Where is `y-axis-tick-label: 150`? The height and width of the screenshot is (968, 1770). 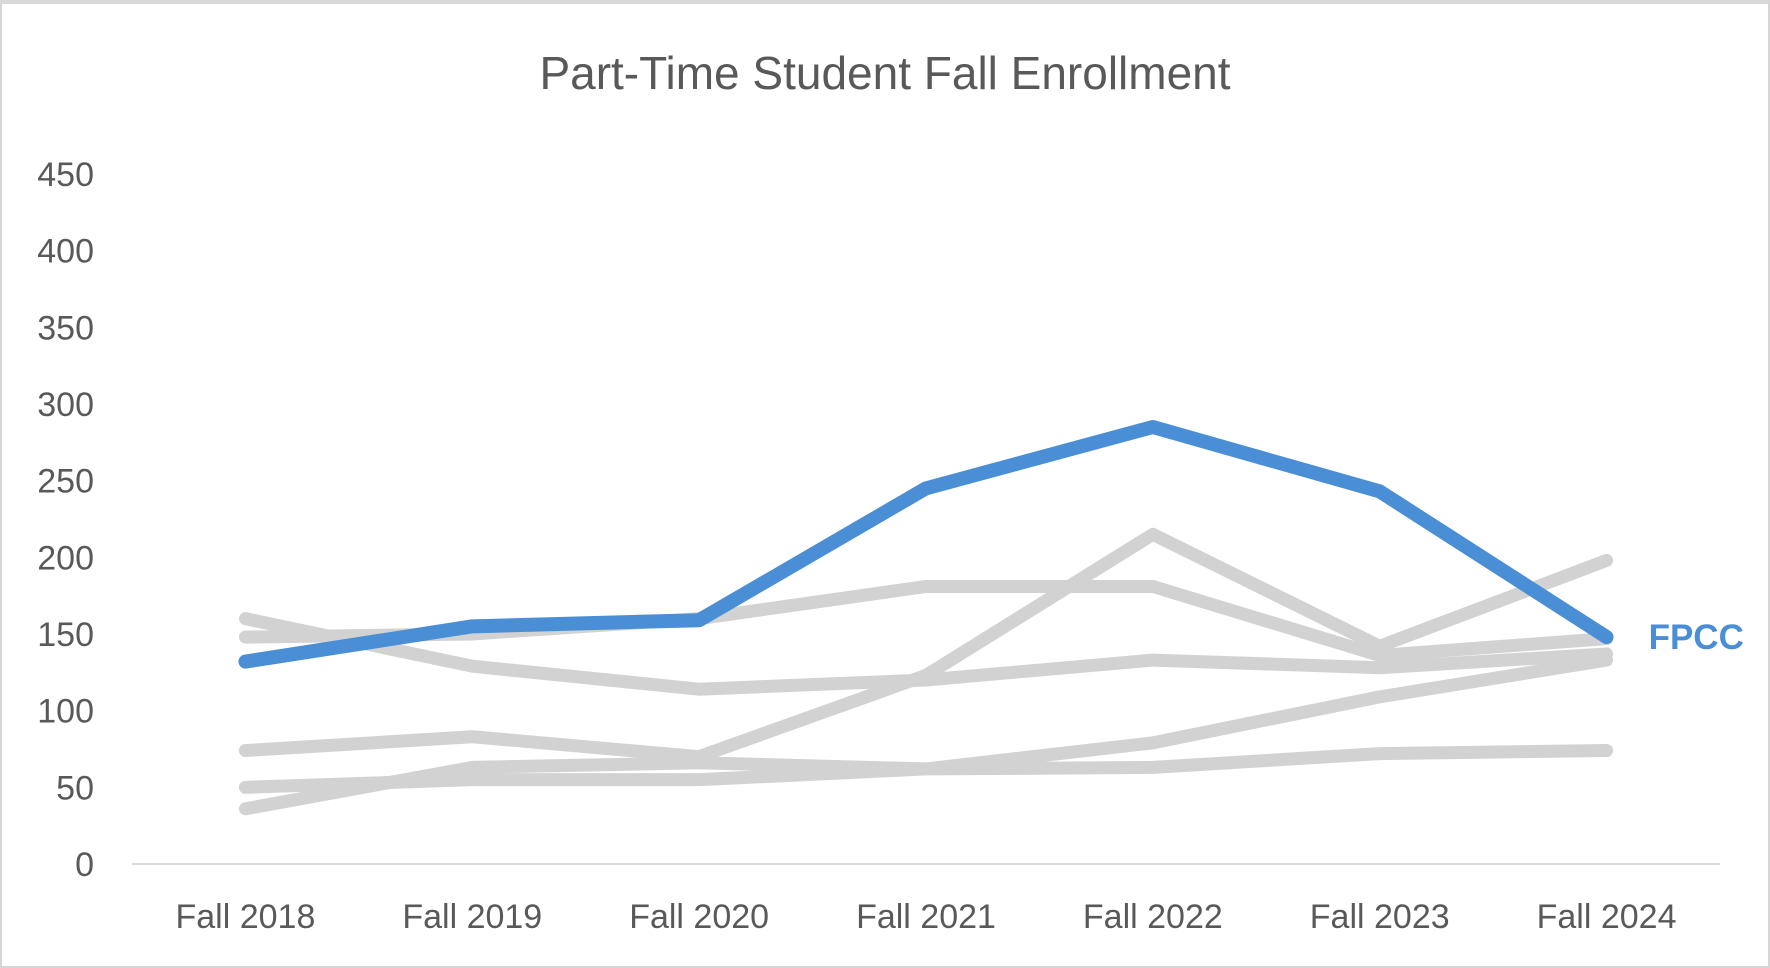
y-axis-tick-label: 150 is located at coordinates (65, 635).